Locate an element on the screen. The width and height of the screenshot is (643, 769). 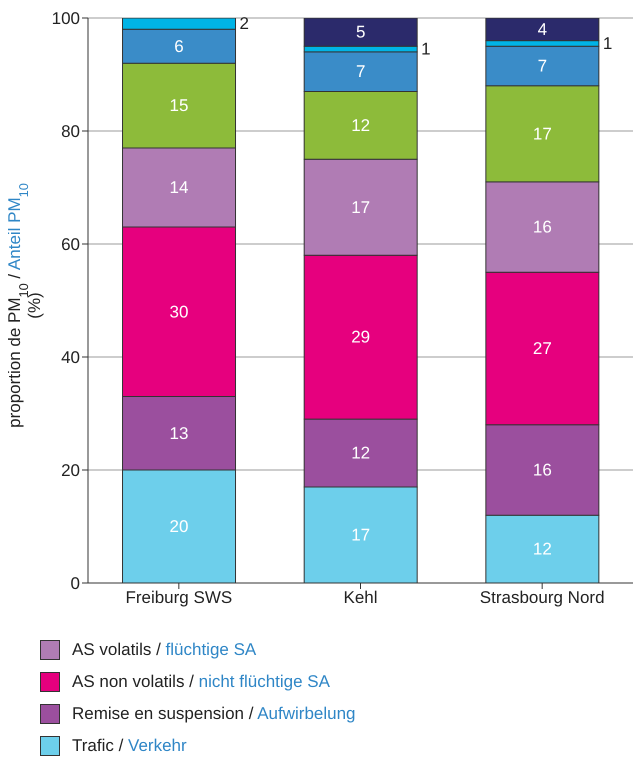
legend-label: AS non volatils / nicht flüchtige SA is located at coordinates (201, 681).